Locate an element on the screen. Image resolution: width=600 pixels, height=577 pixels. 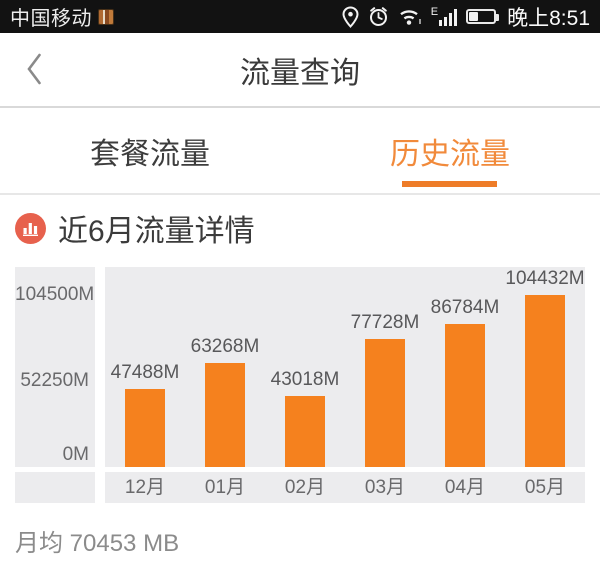
signal-bars-icon is located at coordinates (448, 17).